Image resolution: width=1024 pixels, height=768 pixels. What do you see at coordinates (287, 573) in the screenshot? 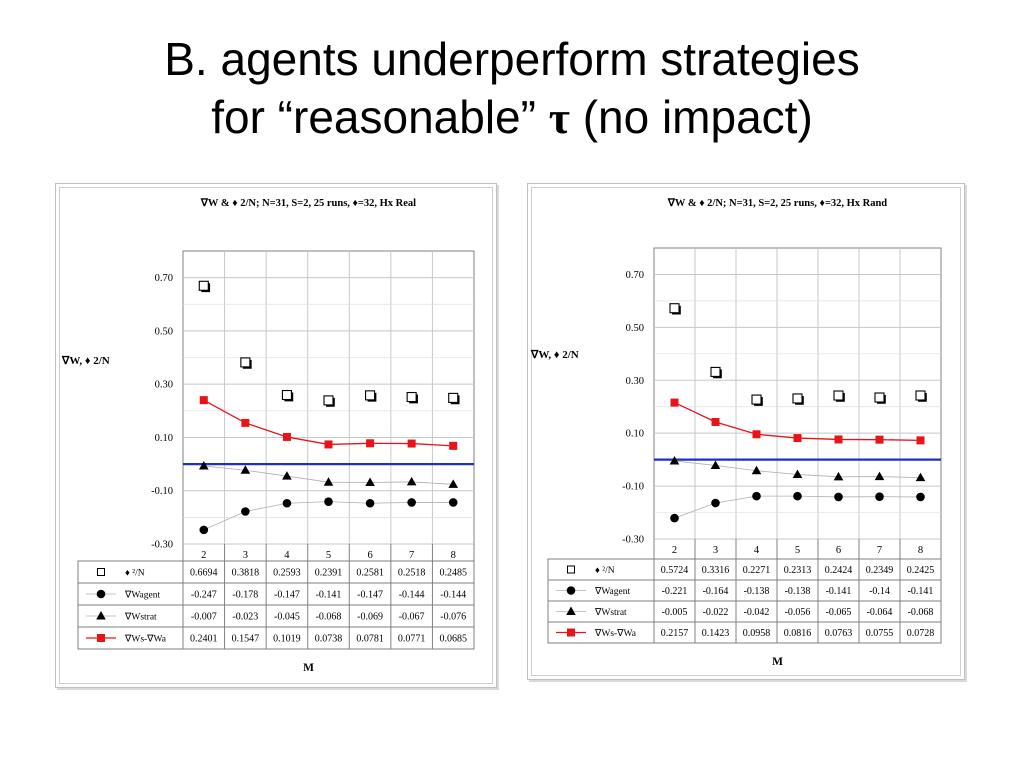
I see `data-table-cell: 0.2593` at bounding box center [287, 573].